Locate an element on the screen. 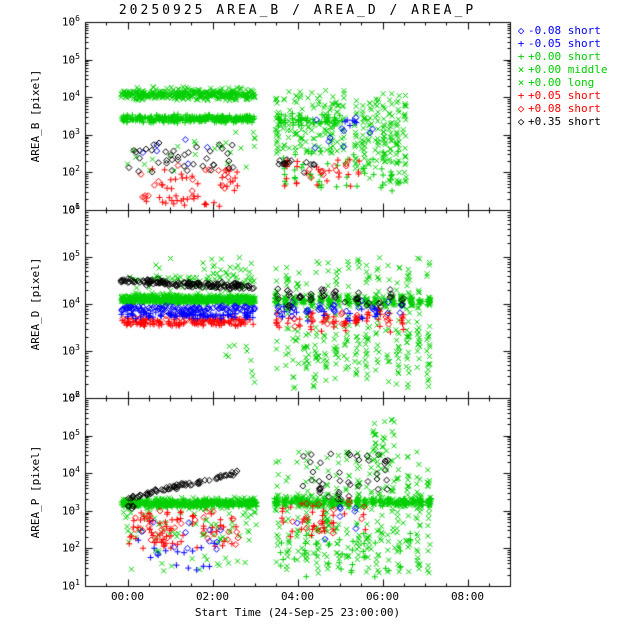 This screenshot has width=640, height=640. plot-title: 20250925 AREA_B / AREA_D / AREA_P is located at coordinates (297, 10).